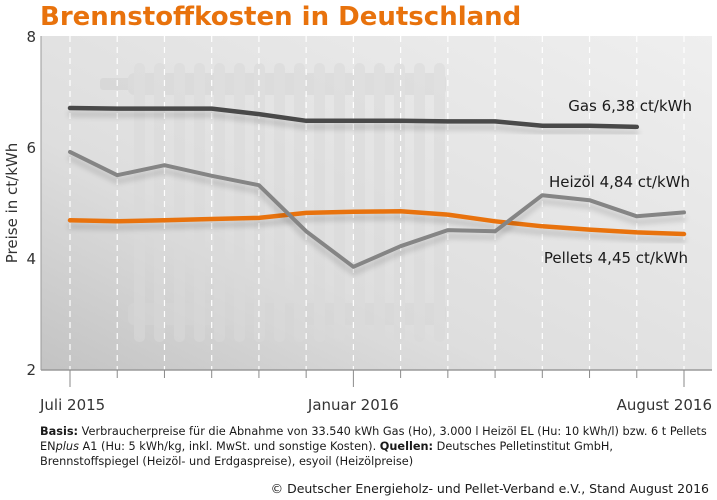 This screenshot has width=717, height=500. Describe the element at coordinates (287, 84) in the screenshot. I see `radiator-top-bar` at that location.